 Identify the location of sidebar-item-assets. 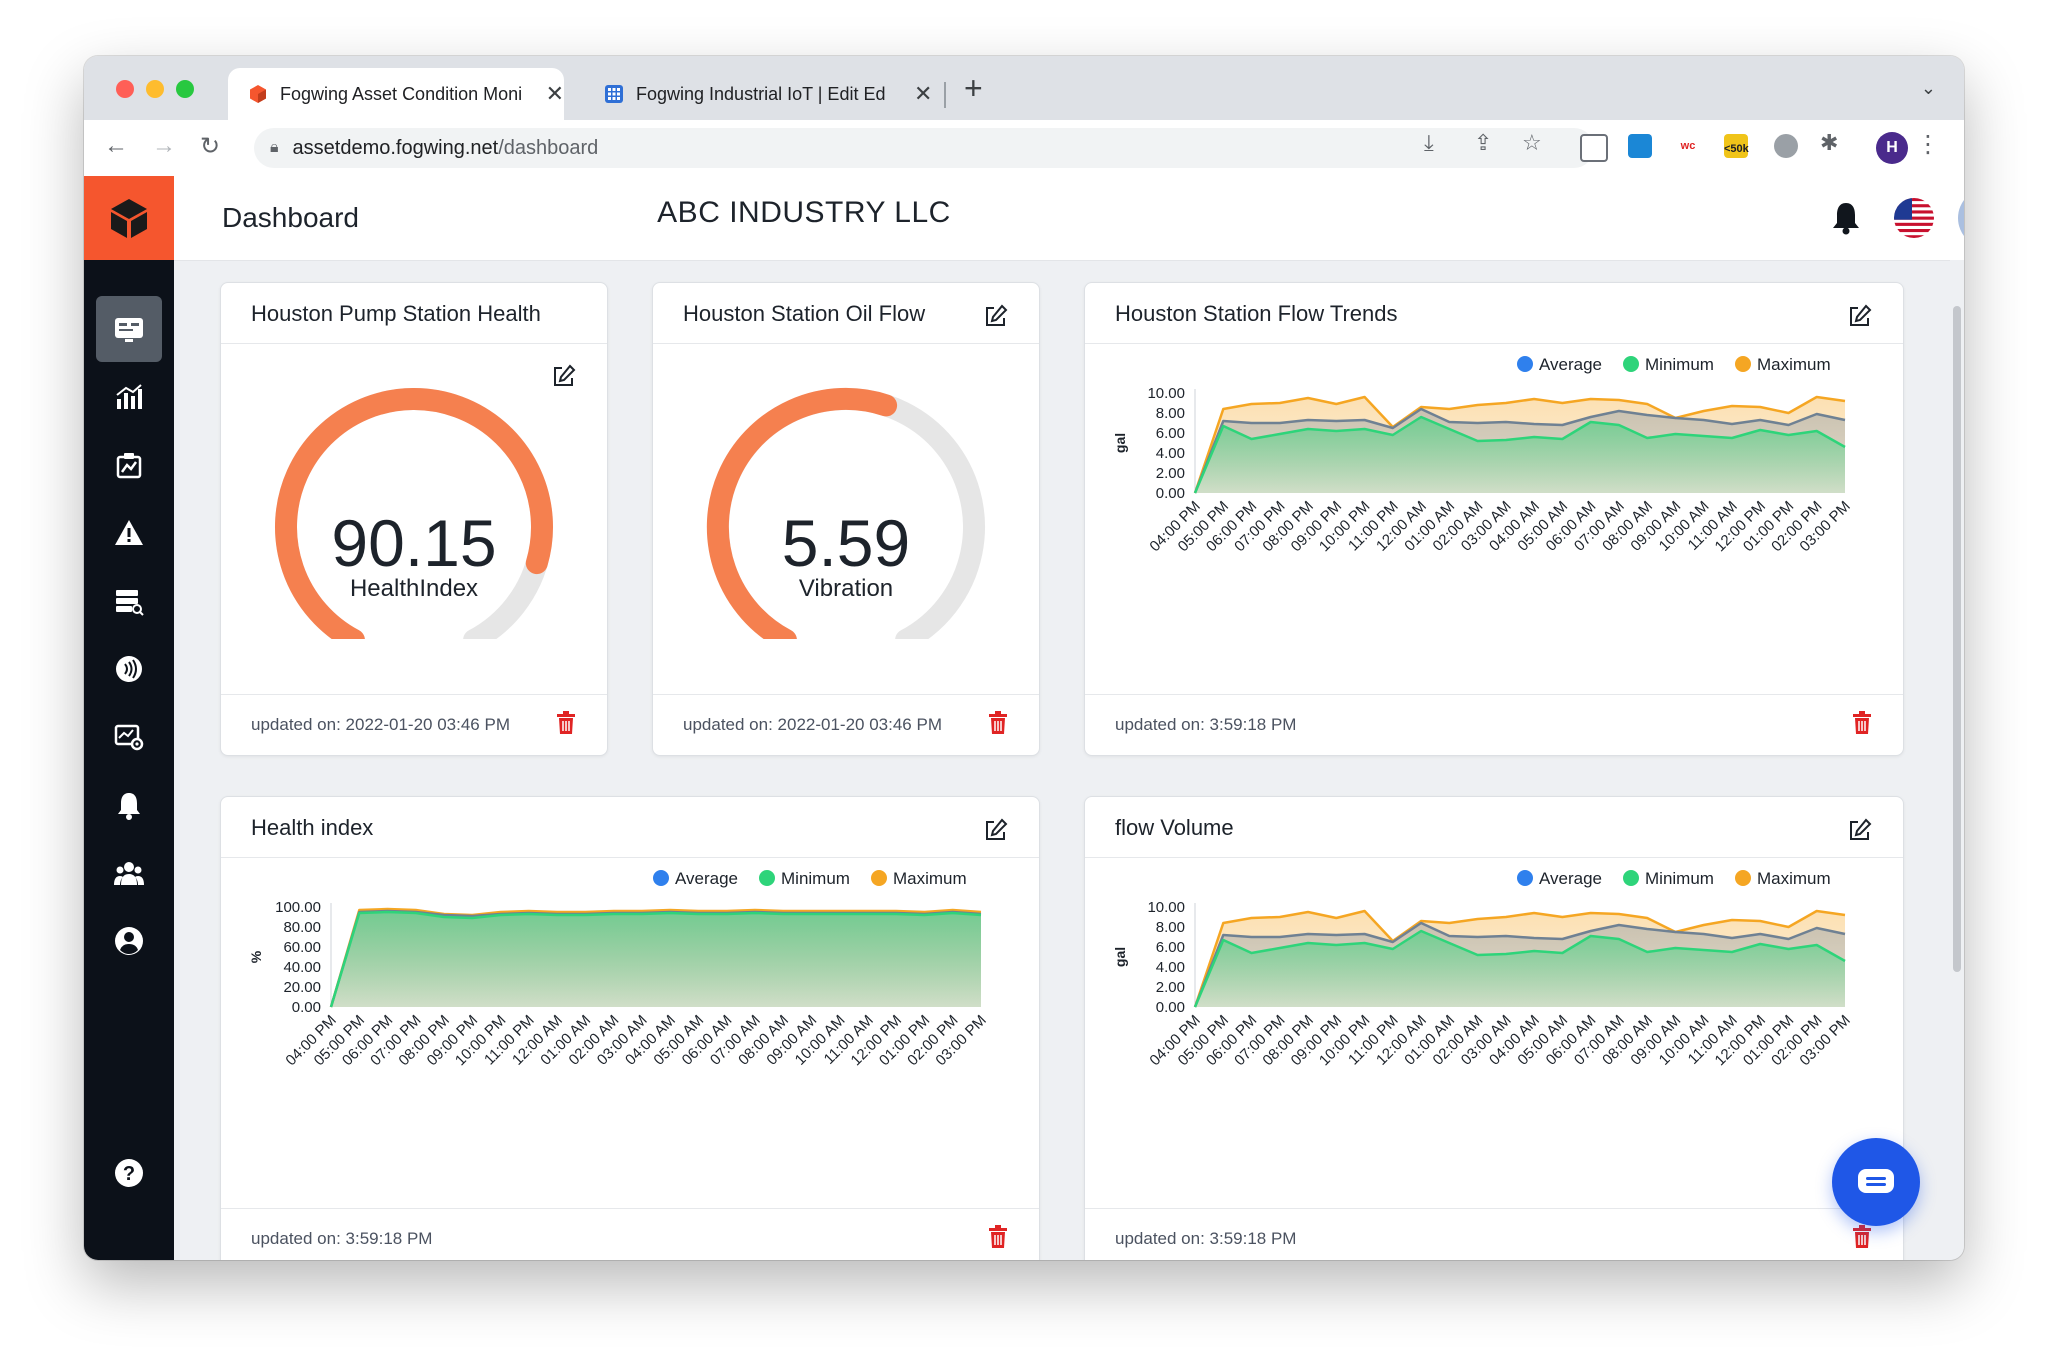
(129, 465).